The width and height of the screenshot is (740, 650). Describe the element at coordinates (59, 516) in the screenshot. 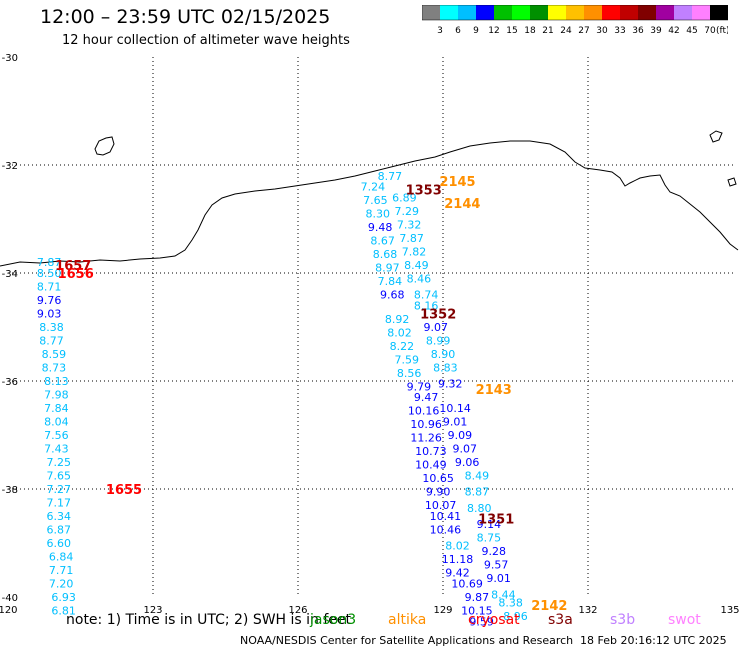

I see `wave-height-value: 6.34` at that location.